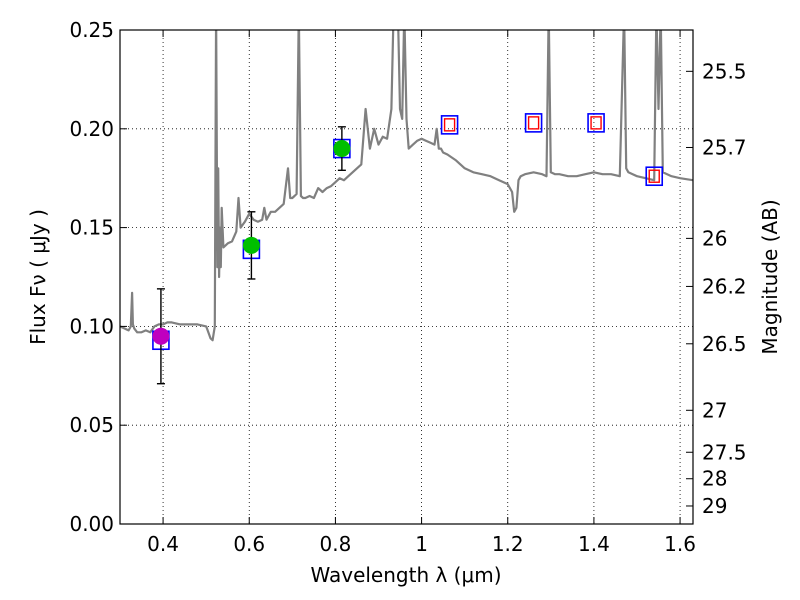 The image size is (800, 600). What do you see at coordinates (714, 410) in the screenshot?
I see `mag-tick-label: 27` at bounding box center [714, 410].